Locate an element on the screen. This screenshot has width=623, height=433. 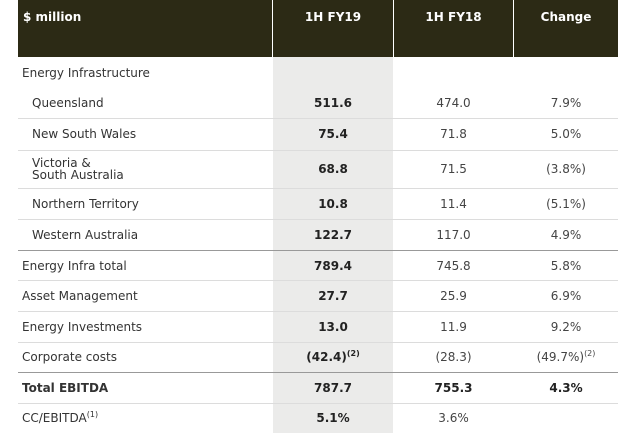
value-cell: 7.9% is located at coordinates (566, 103).